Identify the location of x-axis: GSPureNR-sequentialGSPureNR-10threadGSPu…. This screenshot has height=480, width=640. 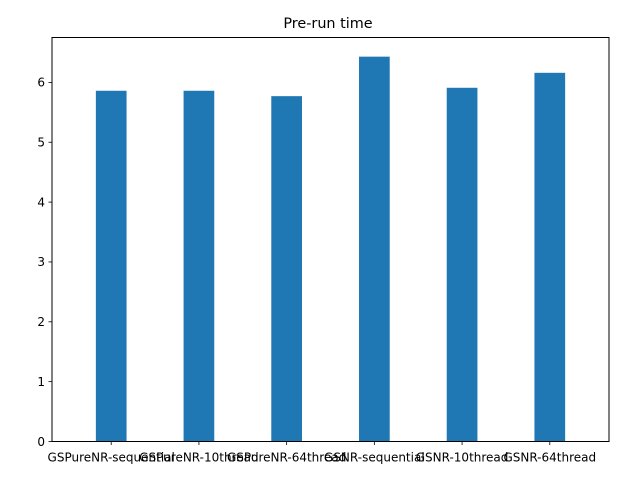
(322, 453).